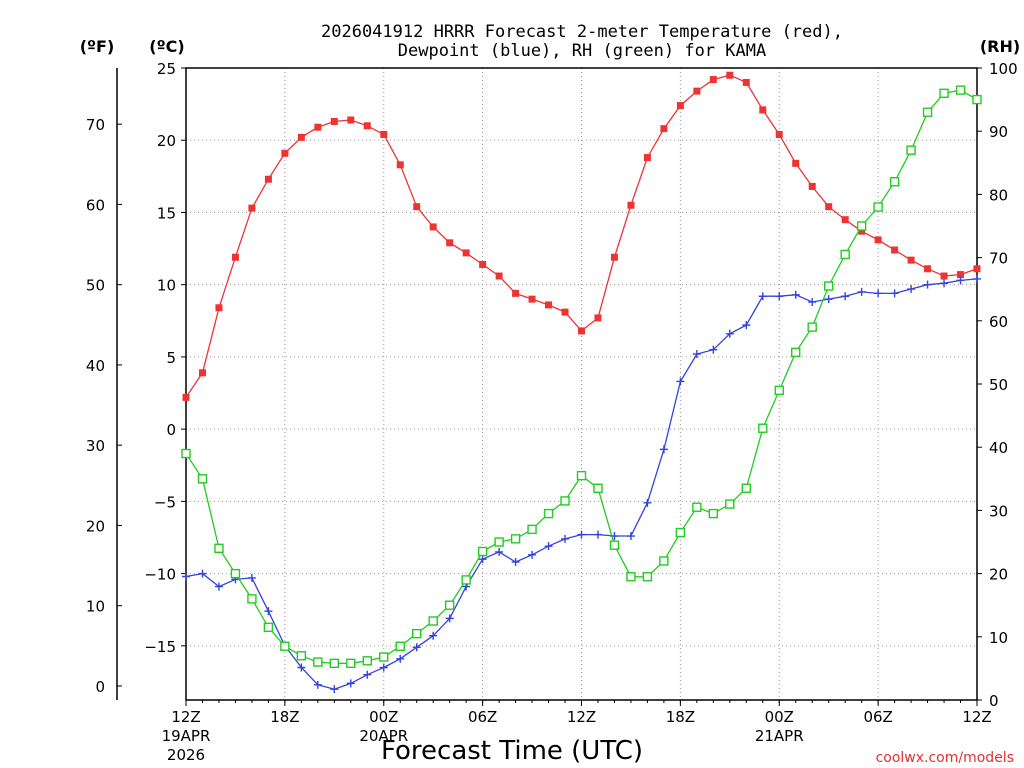 The image size is (1024, 768). What do you see at coordinates (95, 366) in the screenshot?
I see `fahrenheit-tick-label: 40` at bounding box center [95, 366].